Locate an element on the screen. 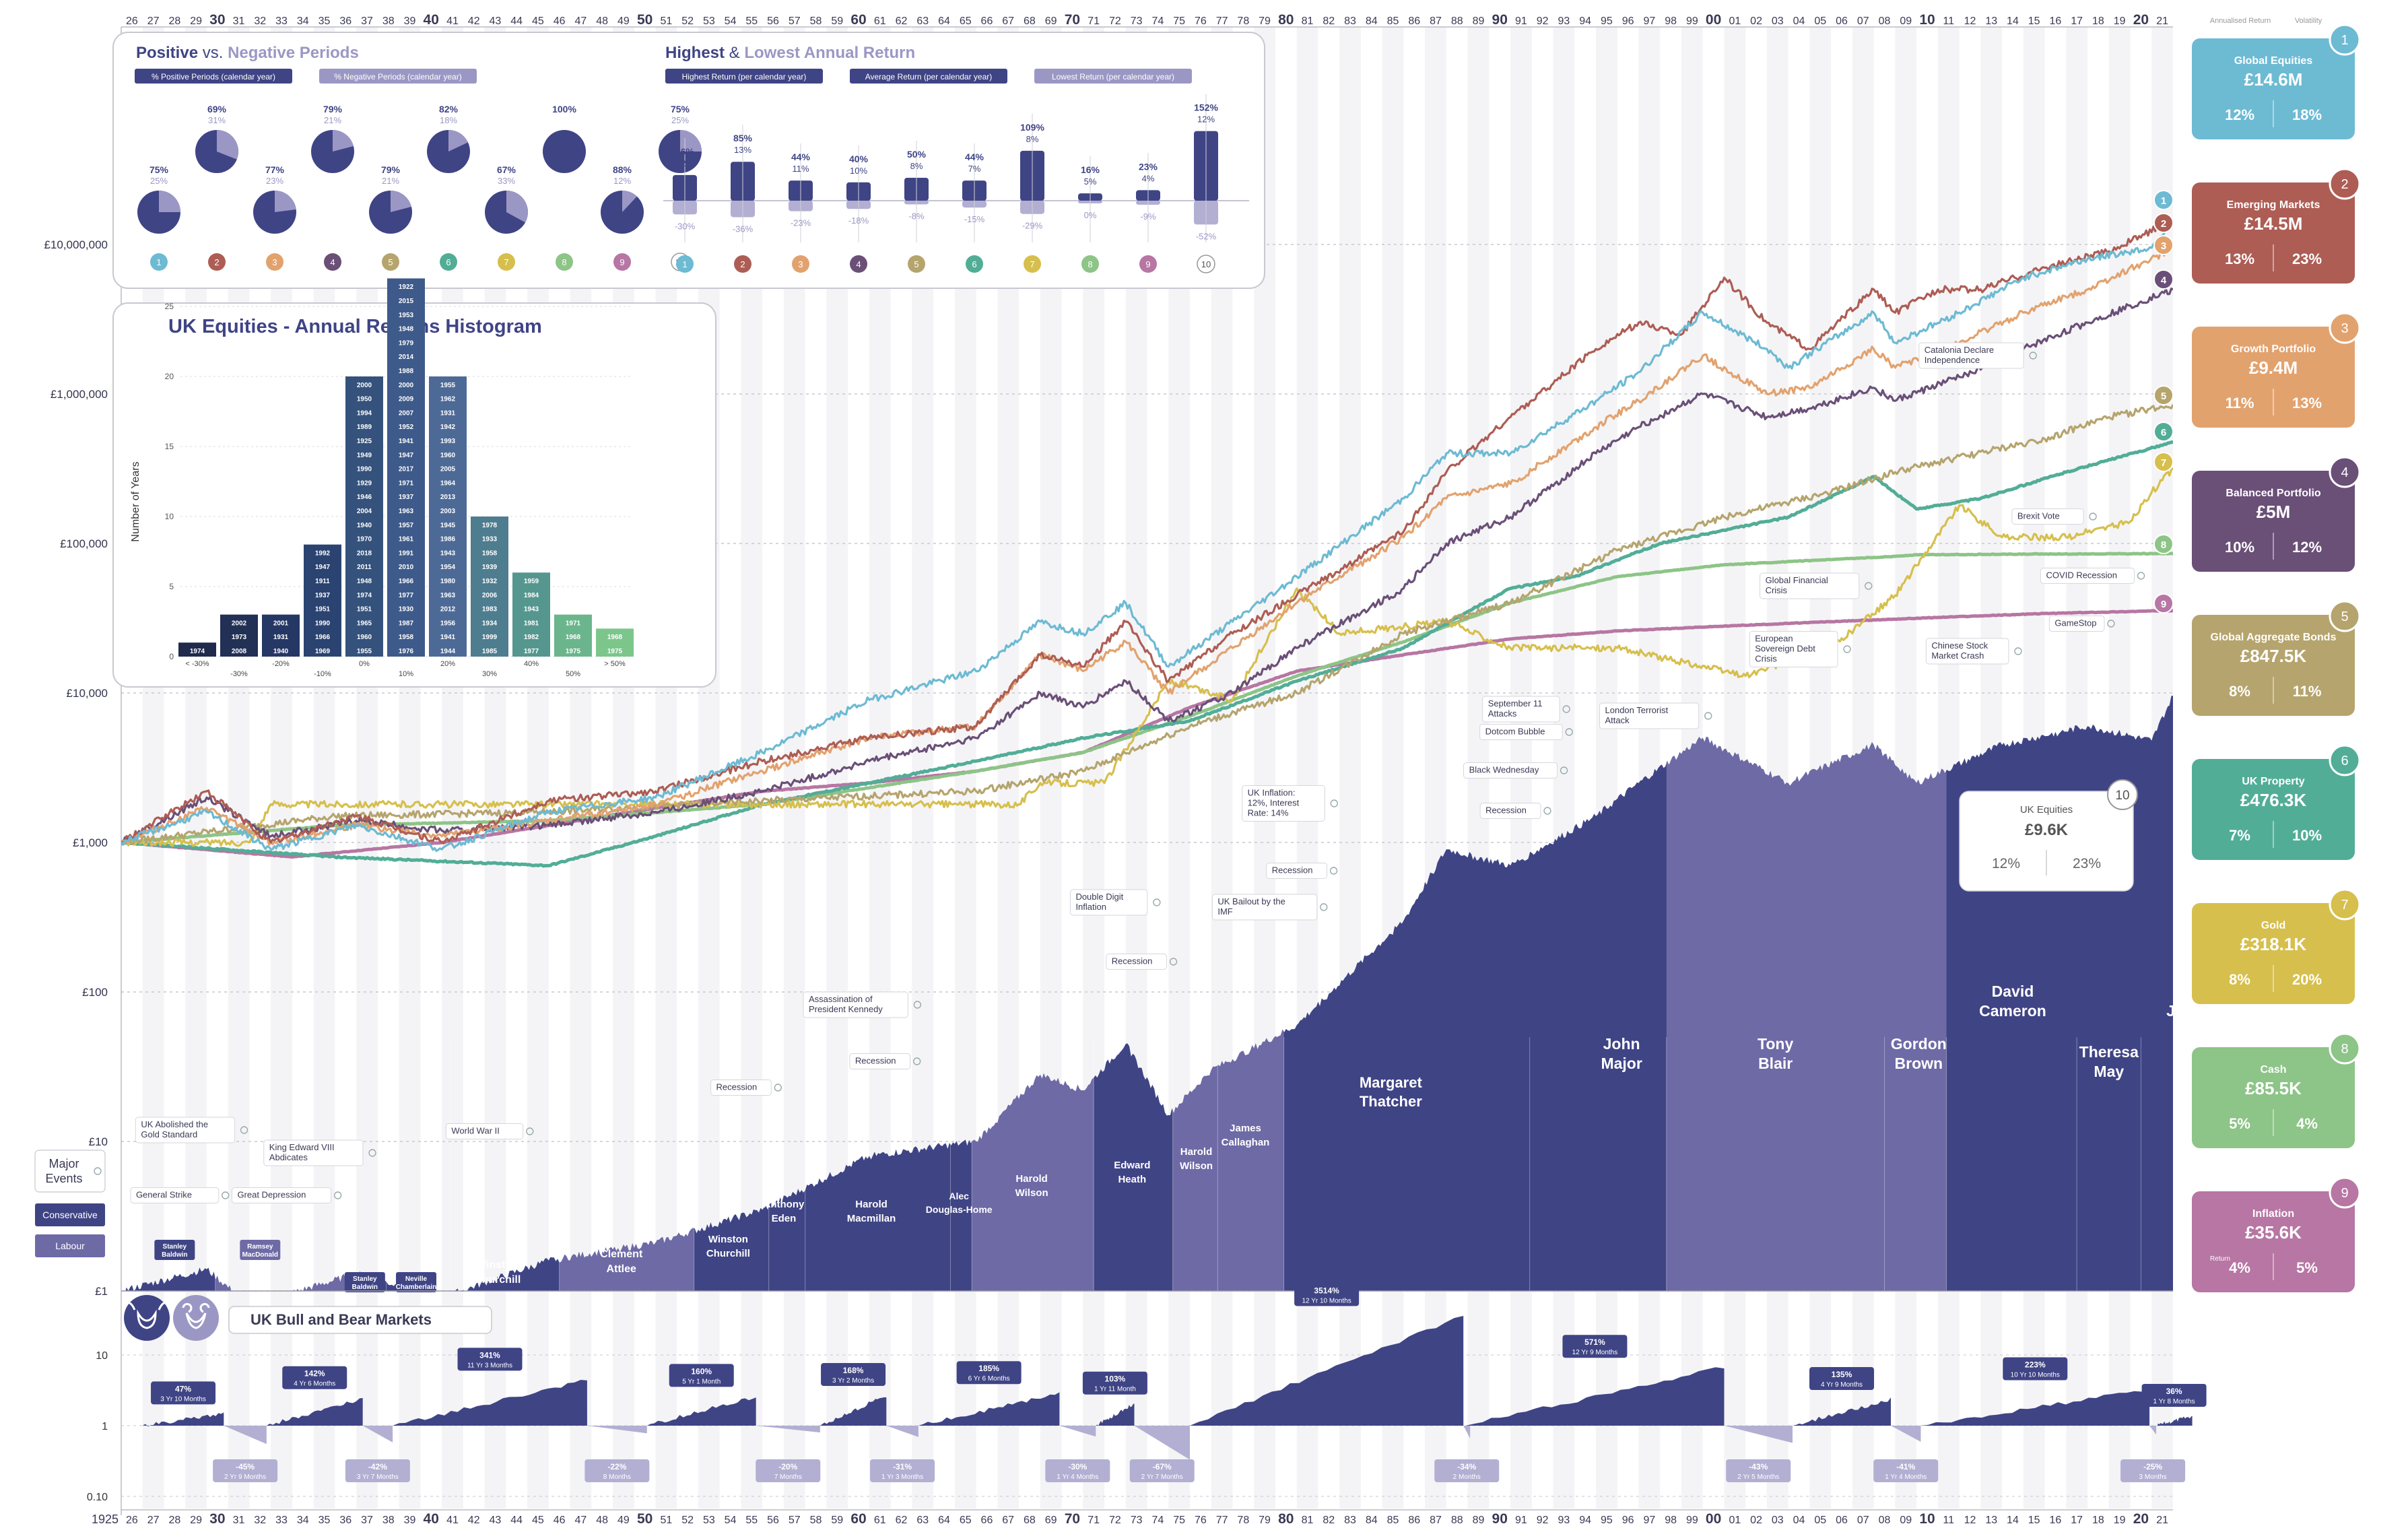 This screenshot has height=1526, width=2408. hist-year-label: 1991 is located at coordinates (406, 553).